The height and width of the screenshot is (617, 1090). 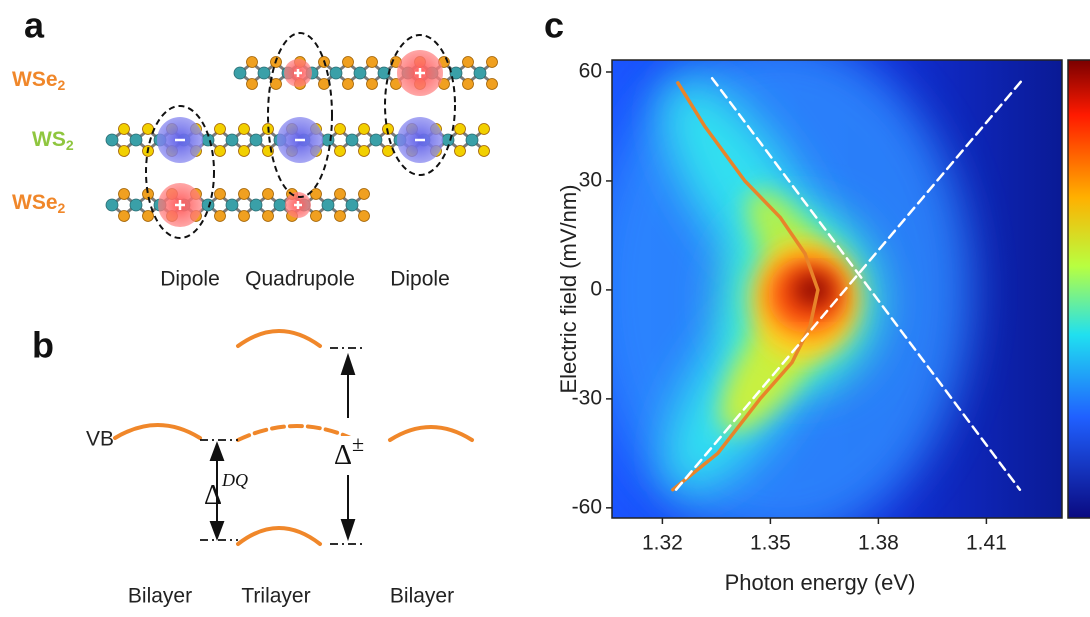 What do you see at coordinates (190, 279) in the screenshot?
I see `exciton-label: Dipole` at bounding box center [190, 279].